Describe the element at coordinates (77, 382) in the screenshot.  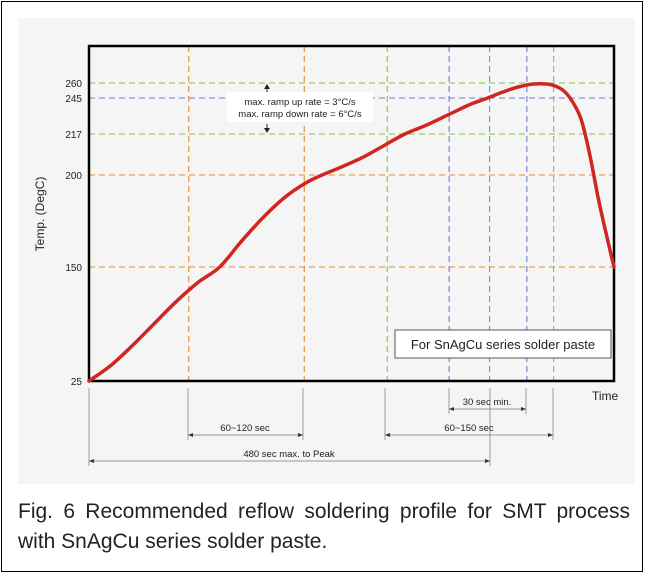
I see `y-tick-label: 25` at that location.